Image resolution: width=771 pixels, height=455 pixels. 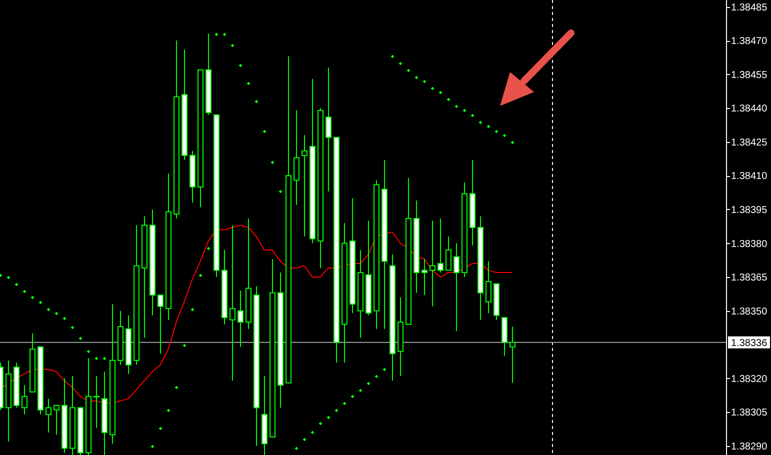 I want to click on y-tick-label: 1.38425, so click(x=749, y=142).